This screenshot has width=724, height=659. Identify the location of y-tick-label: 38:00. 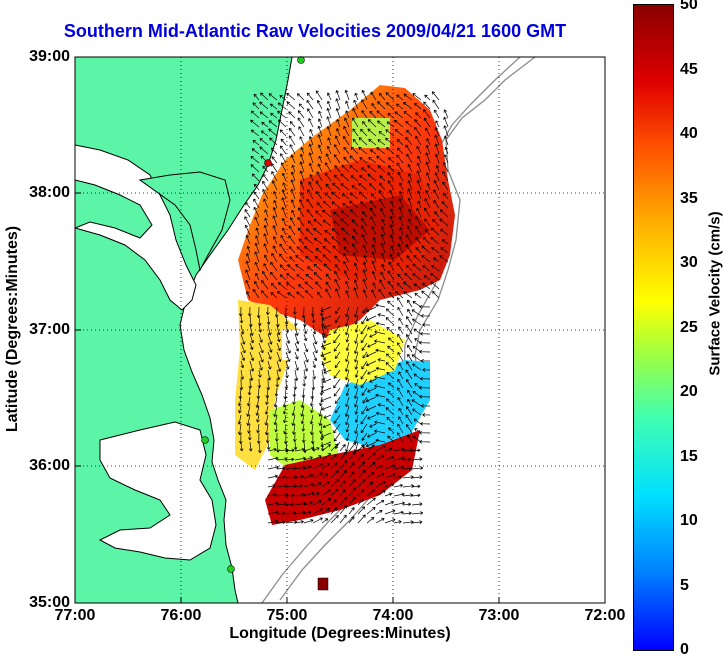
(49, 192).